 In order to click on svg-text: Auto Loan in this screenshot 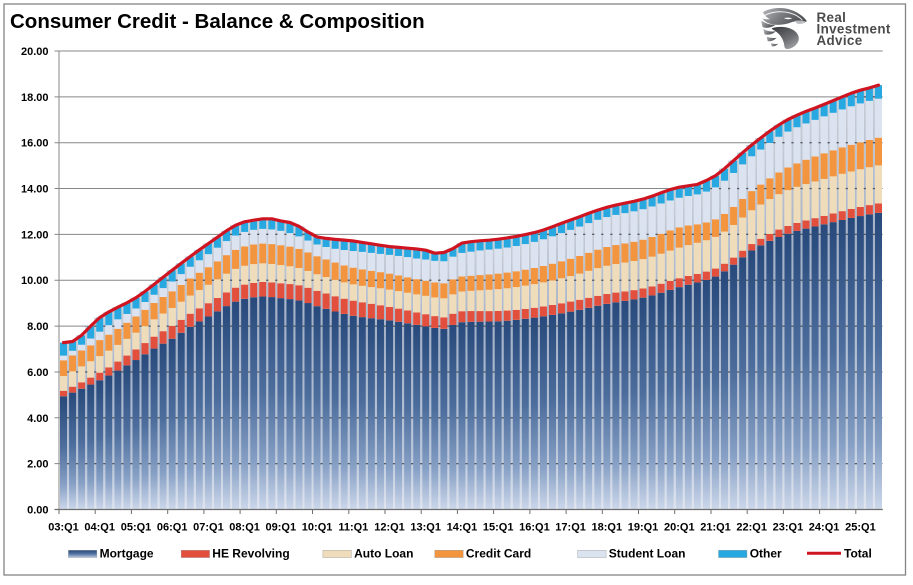, I will do `click(383, 553)`.